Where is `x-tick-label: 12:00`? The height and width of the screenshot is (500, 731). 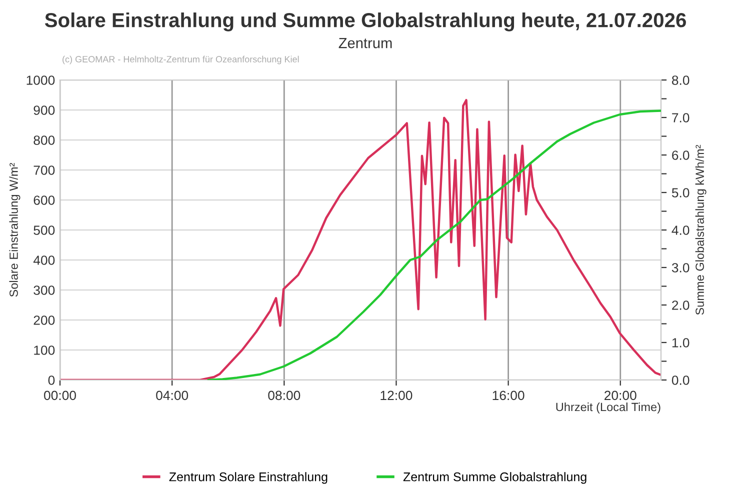
x-tick-label: 12:00 is located at coordinates (396, 395).